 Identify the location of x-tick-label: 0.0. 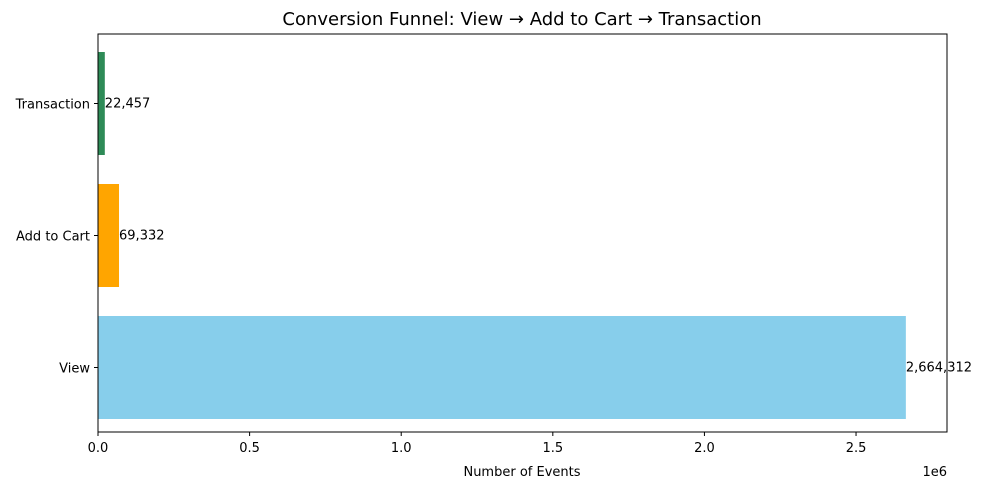
(98, 448).